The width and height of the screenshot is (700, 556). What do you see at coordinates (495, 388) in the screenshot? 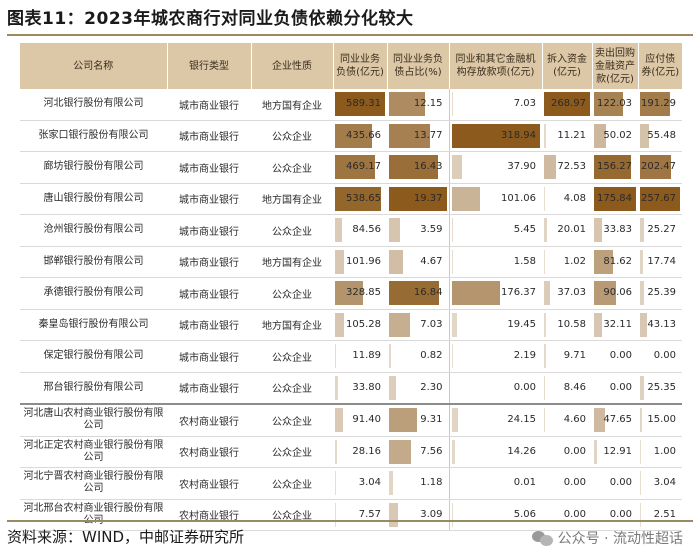
I see `cell-interbank-deposits: 0.00` at bounding box center [495, 388].